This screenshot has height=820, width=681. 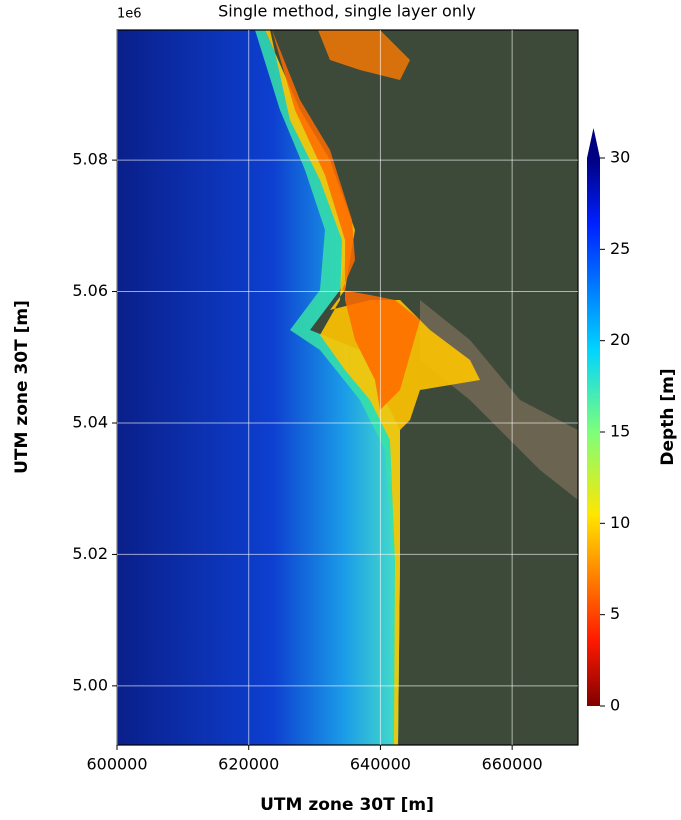 What do you see at coordinates (347, 805) in the screenshot?
I see `x-axis-label: UTM zone 30T [m]` at bounding box center [347, 805].